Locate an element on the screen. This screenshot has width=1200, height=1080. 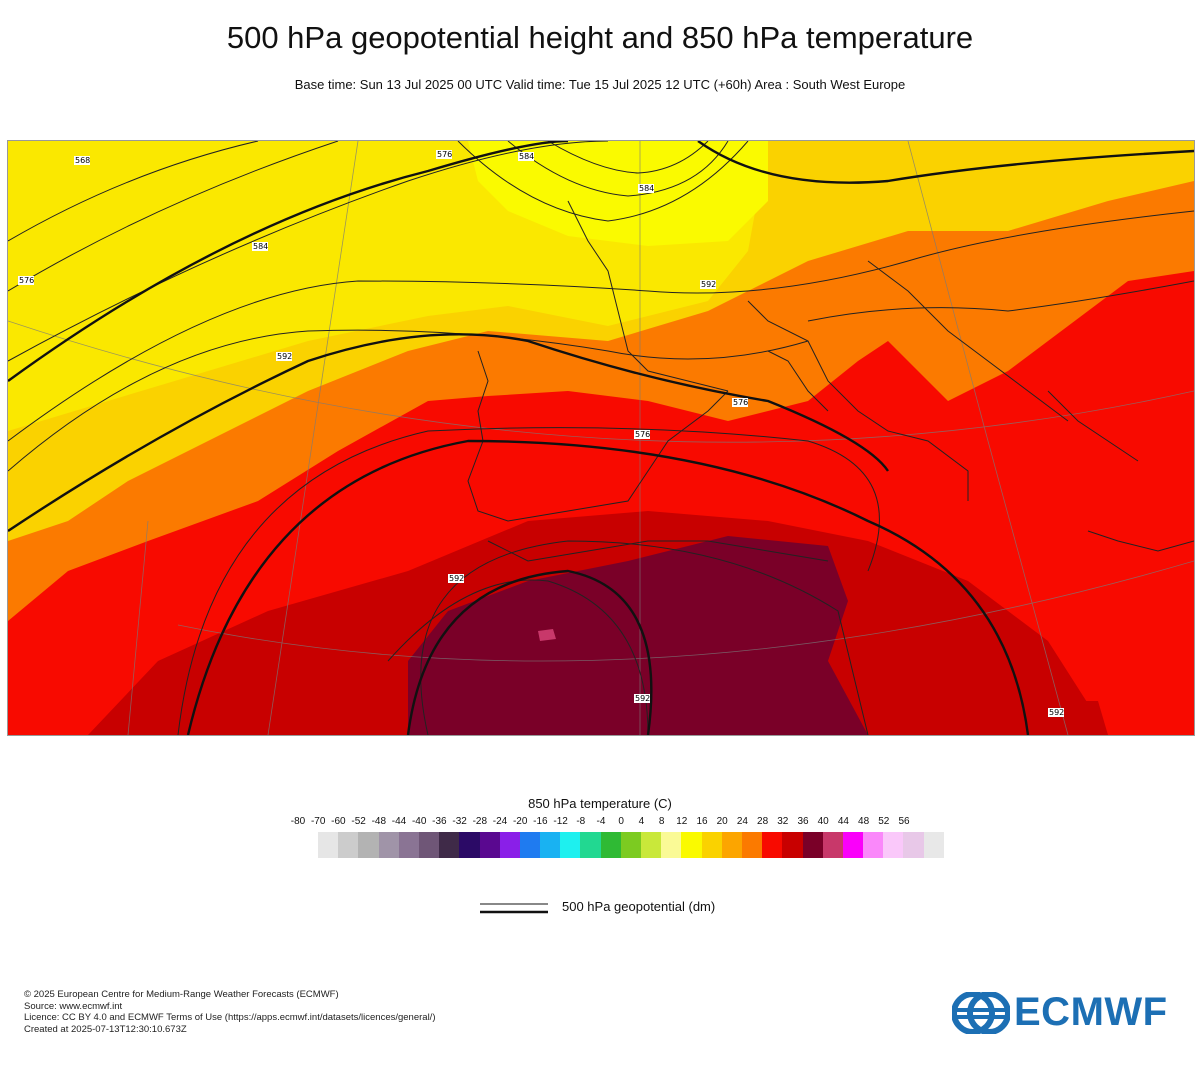
colorbar-tick-label: 16 is located at coordinates (702, 821).